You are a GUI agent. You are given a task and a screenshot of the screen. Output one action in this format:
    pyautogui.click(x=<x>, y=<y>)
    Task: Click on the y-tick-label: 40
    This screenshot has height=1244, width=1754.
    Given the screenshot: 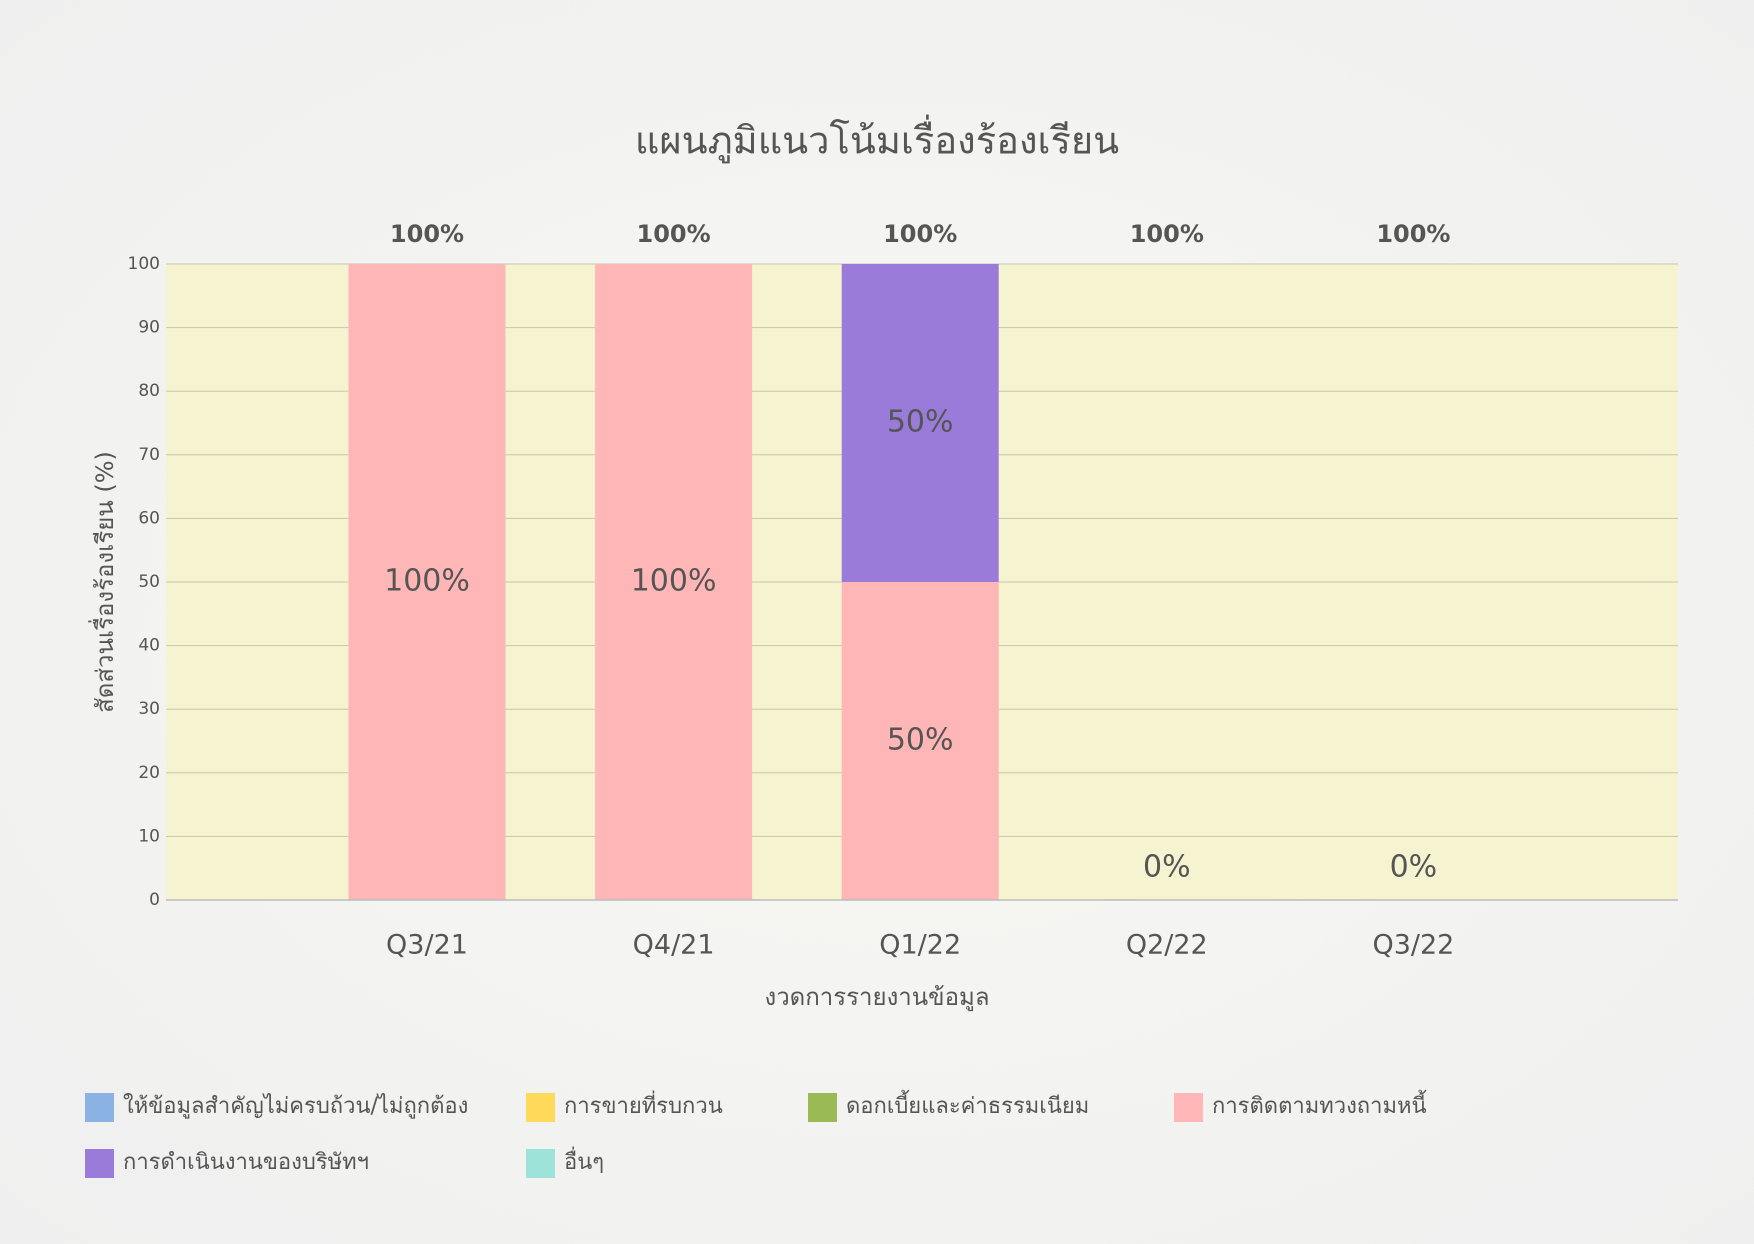 What is the action you would take?
    pyautogui.click(x=149, y=646)
    